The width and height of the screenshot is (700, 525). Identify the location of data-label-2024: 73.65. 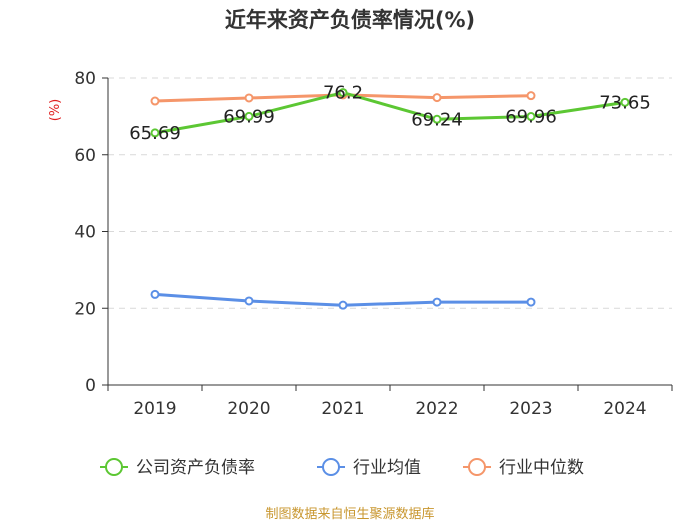
(625, 102).